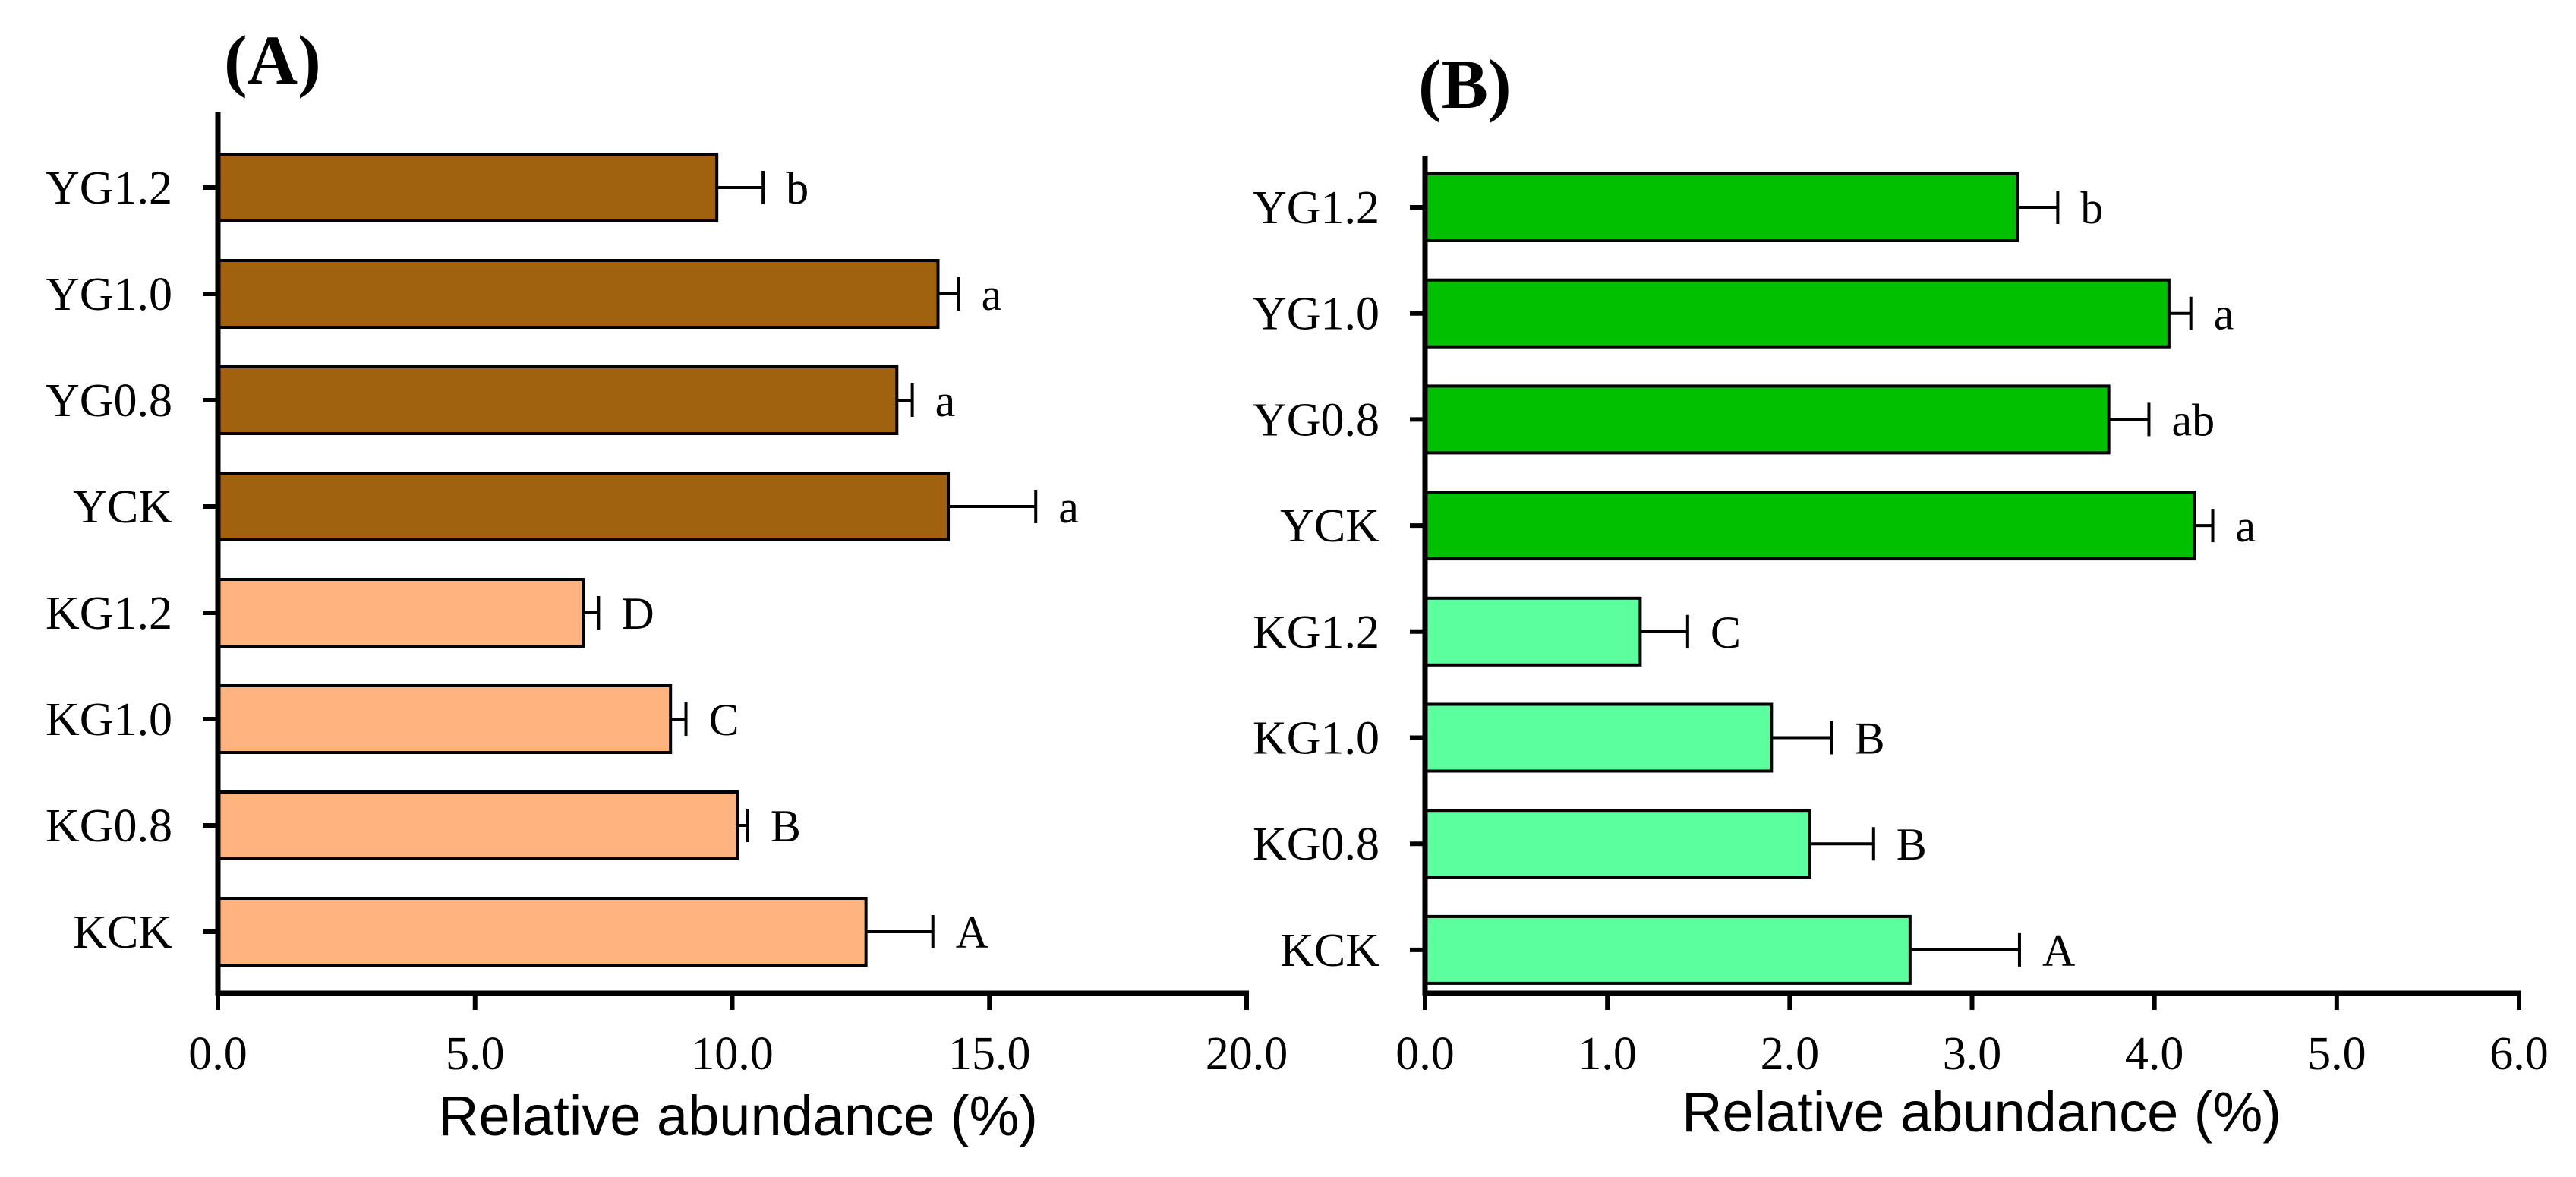  What do you see at coordinates (2091, 208) in the screenshot?
I see `panel-b-significance-YG1.2: b` at bounding box center [2091, 208].